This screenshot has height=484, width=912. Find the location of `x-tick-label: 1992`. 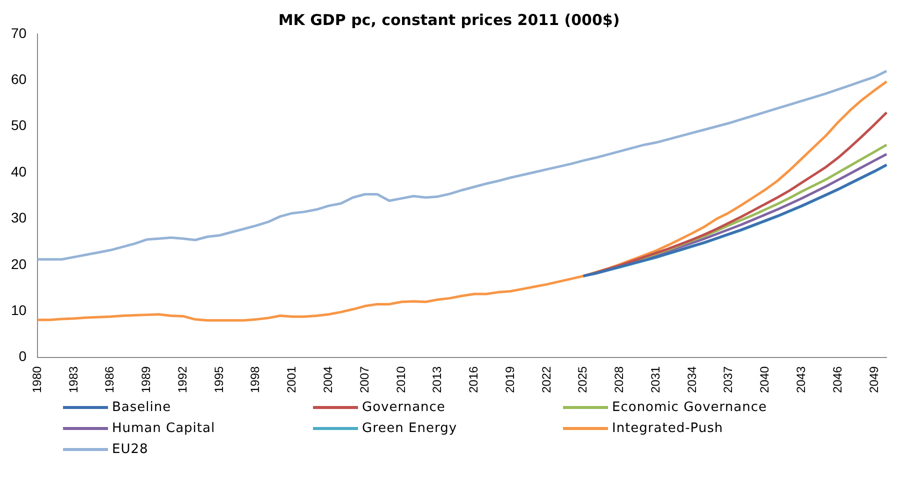

x-tick-label: 1992 is located at coordinates (182, 380).